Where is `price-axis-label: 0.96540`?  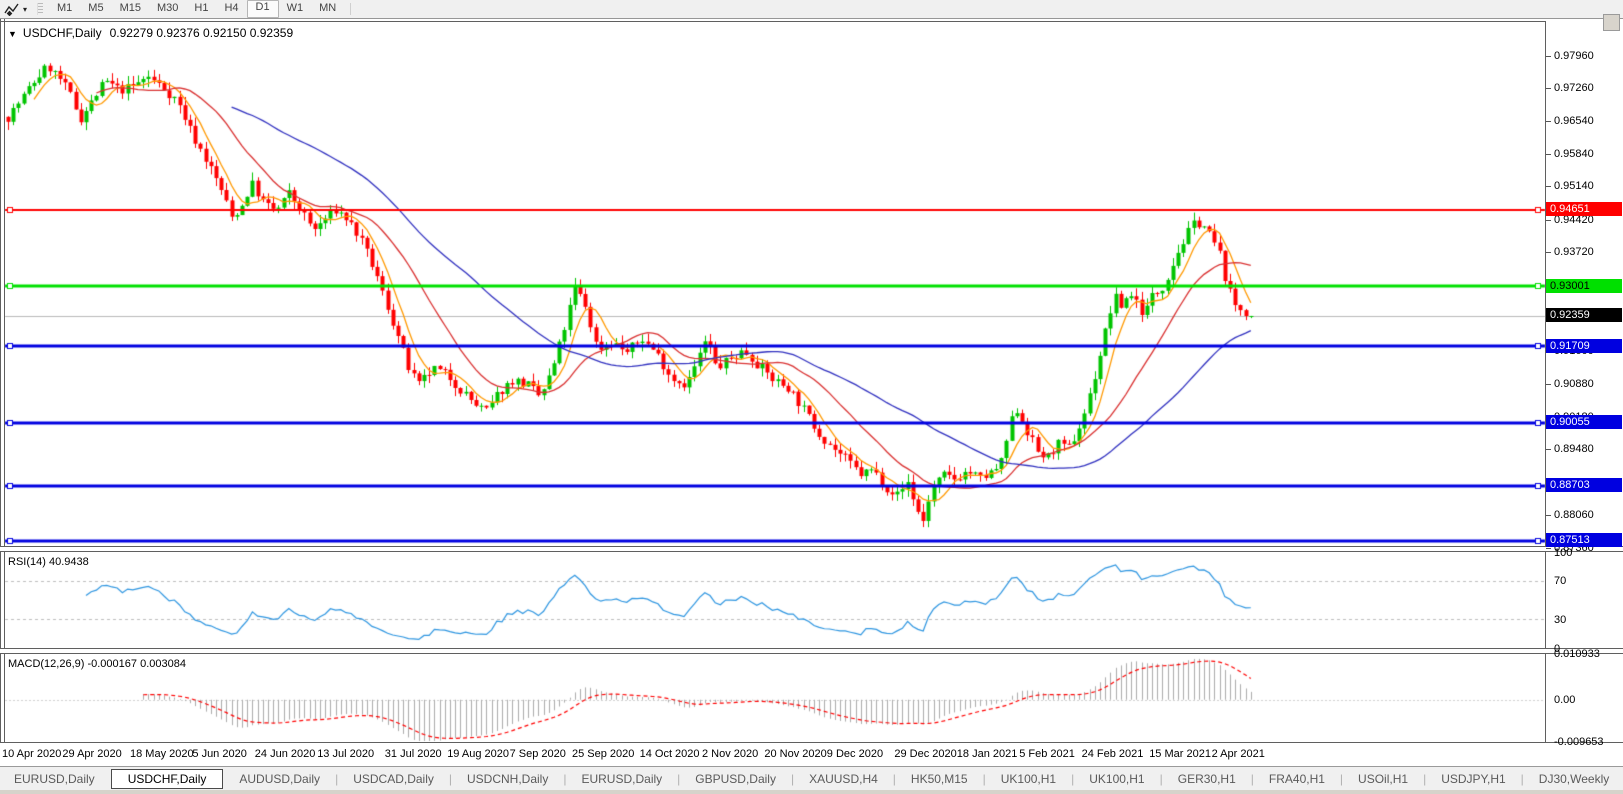
price-axis-label: 0.96540 is located at coordinates (1574, 121).